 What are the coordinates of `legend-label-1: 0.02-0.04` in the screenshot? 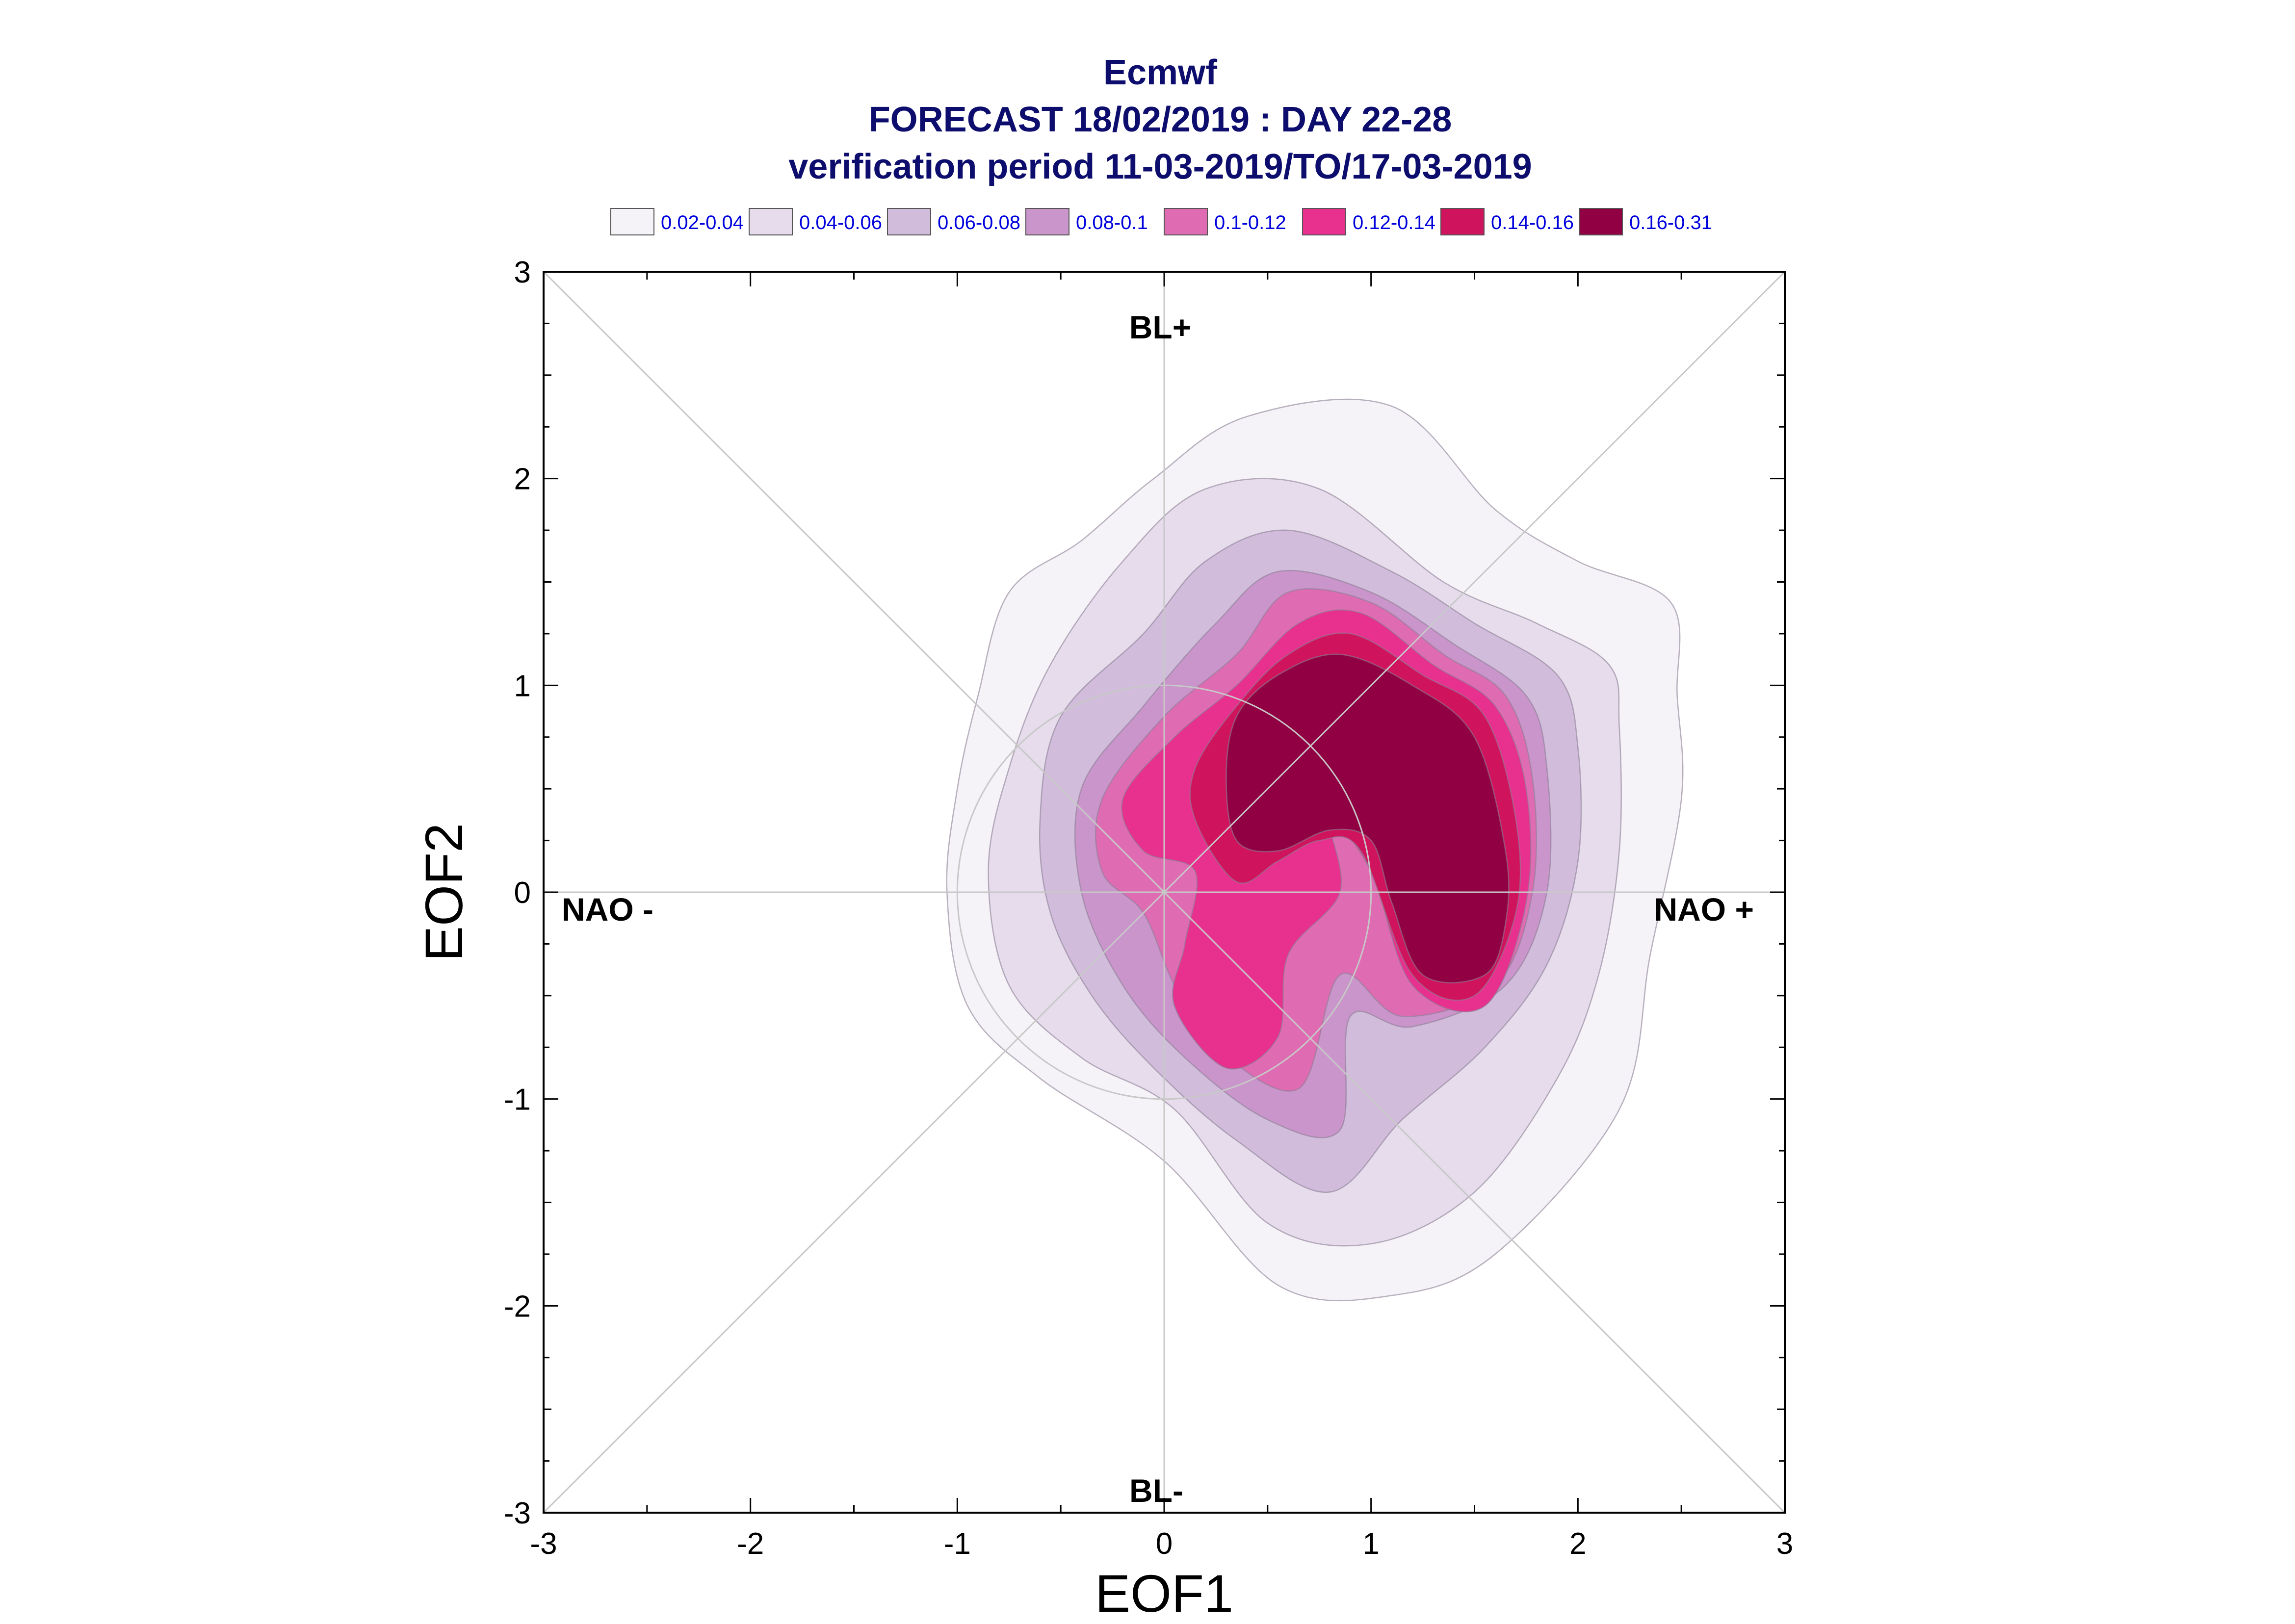 It's located at (703, 222).